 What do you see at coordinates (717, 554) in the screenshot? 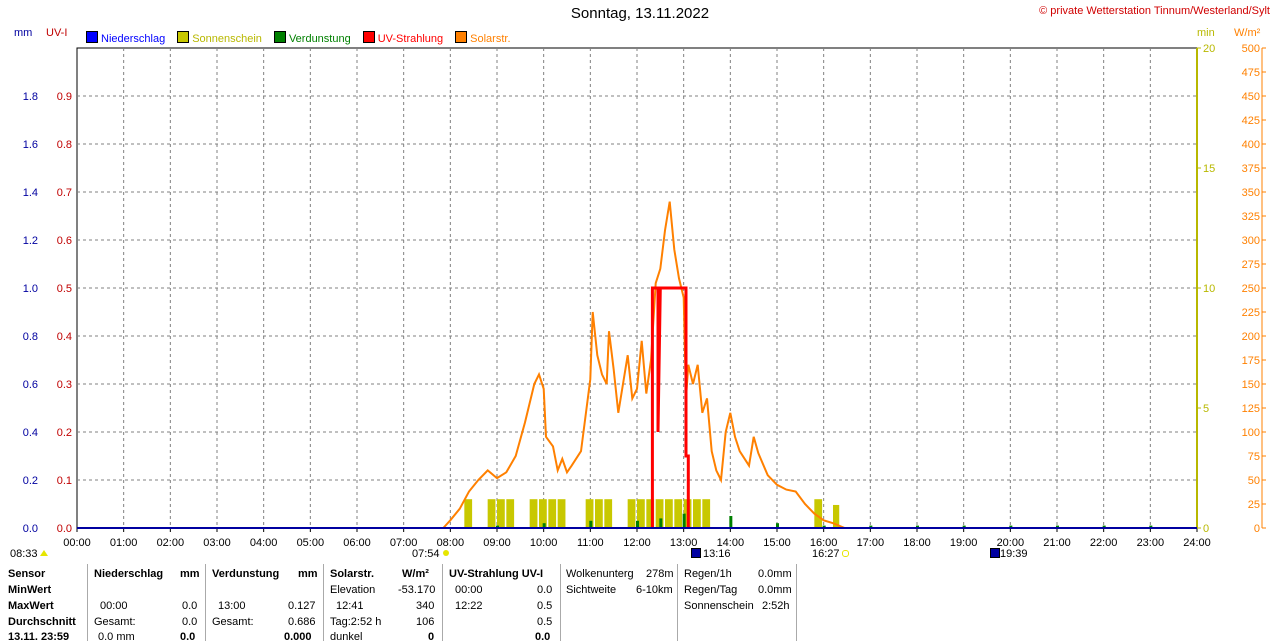
I see `noon-time: 13:16` at bounding box center [717, 554].